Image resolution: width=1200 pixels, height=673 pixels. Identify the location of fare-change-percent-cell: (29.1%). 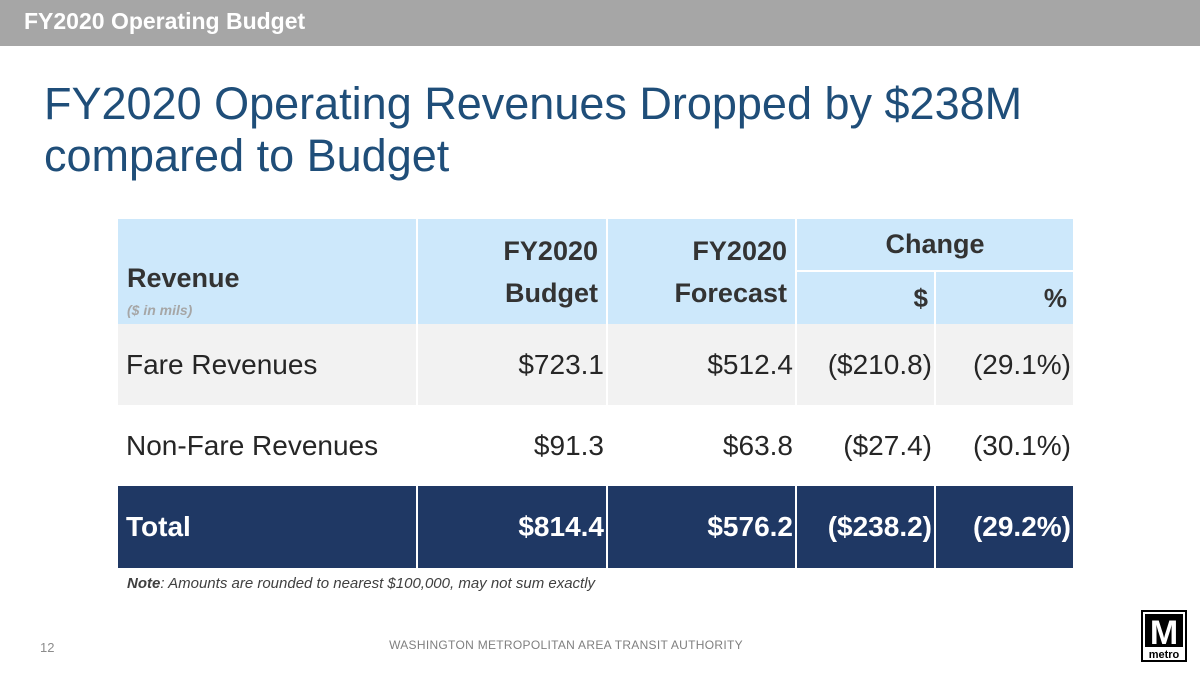
(1004, 364).